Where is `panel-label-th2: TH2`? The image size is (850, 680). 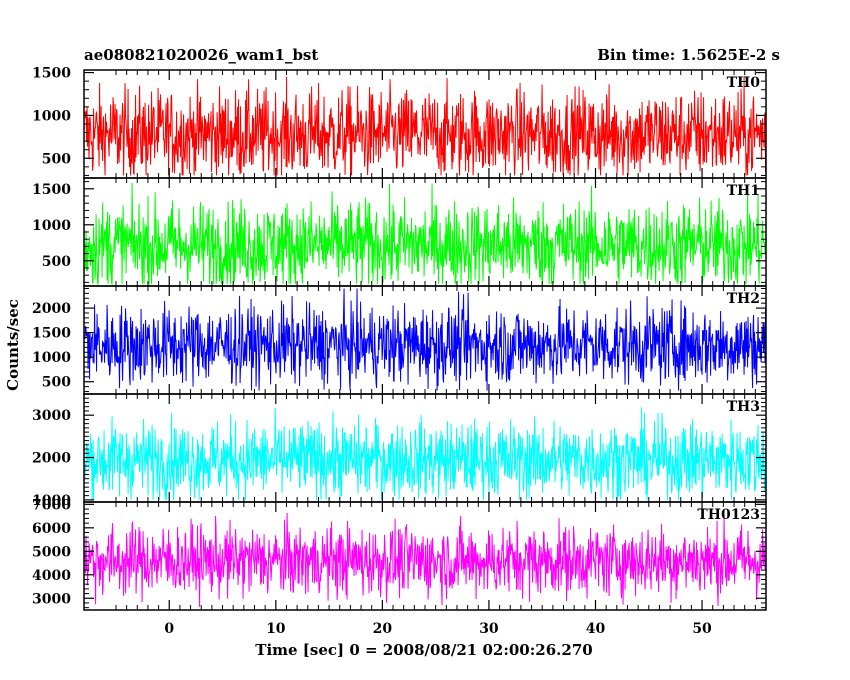
panel-label-th2: TH2 is located at coordinates (743, 299).